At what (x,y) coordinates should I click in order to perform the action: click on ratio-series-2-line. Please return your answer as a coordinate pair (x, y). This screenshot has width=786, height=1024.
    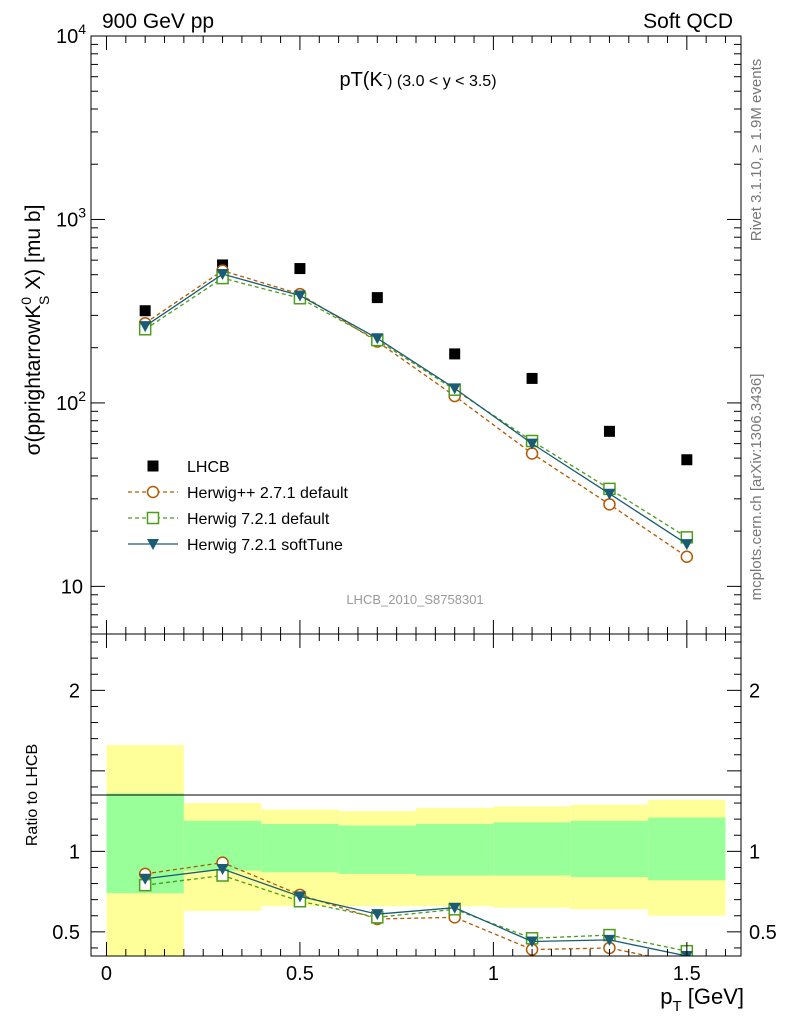
    Looking at the image, I should click on (416, 912).